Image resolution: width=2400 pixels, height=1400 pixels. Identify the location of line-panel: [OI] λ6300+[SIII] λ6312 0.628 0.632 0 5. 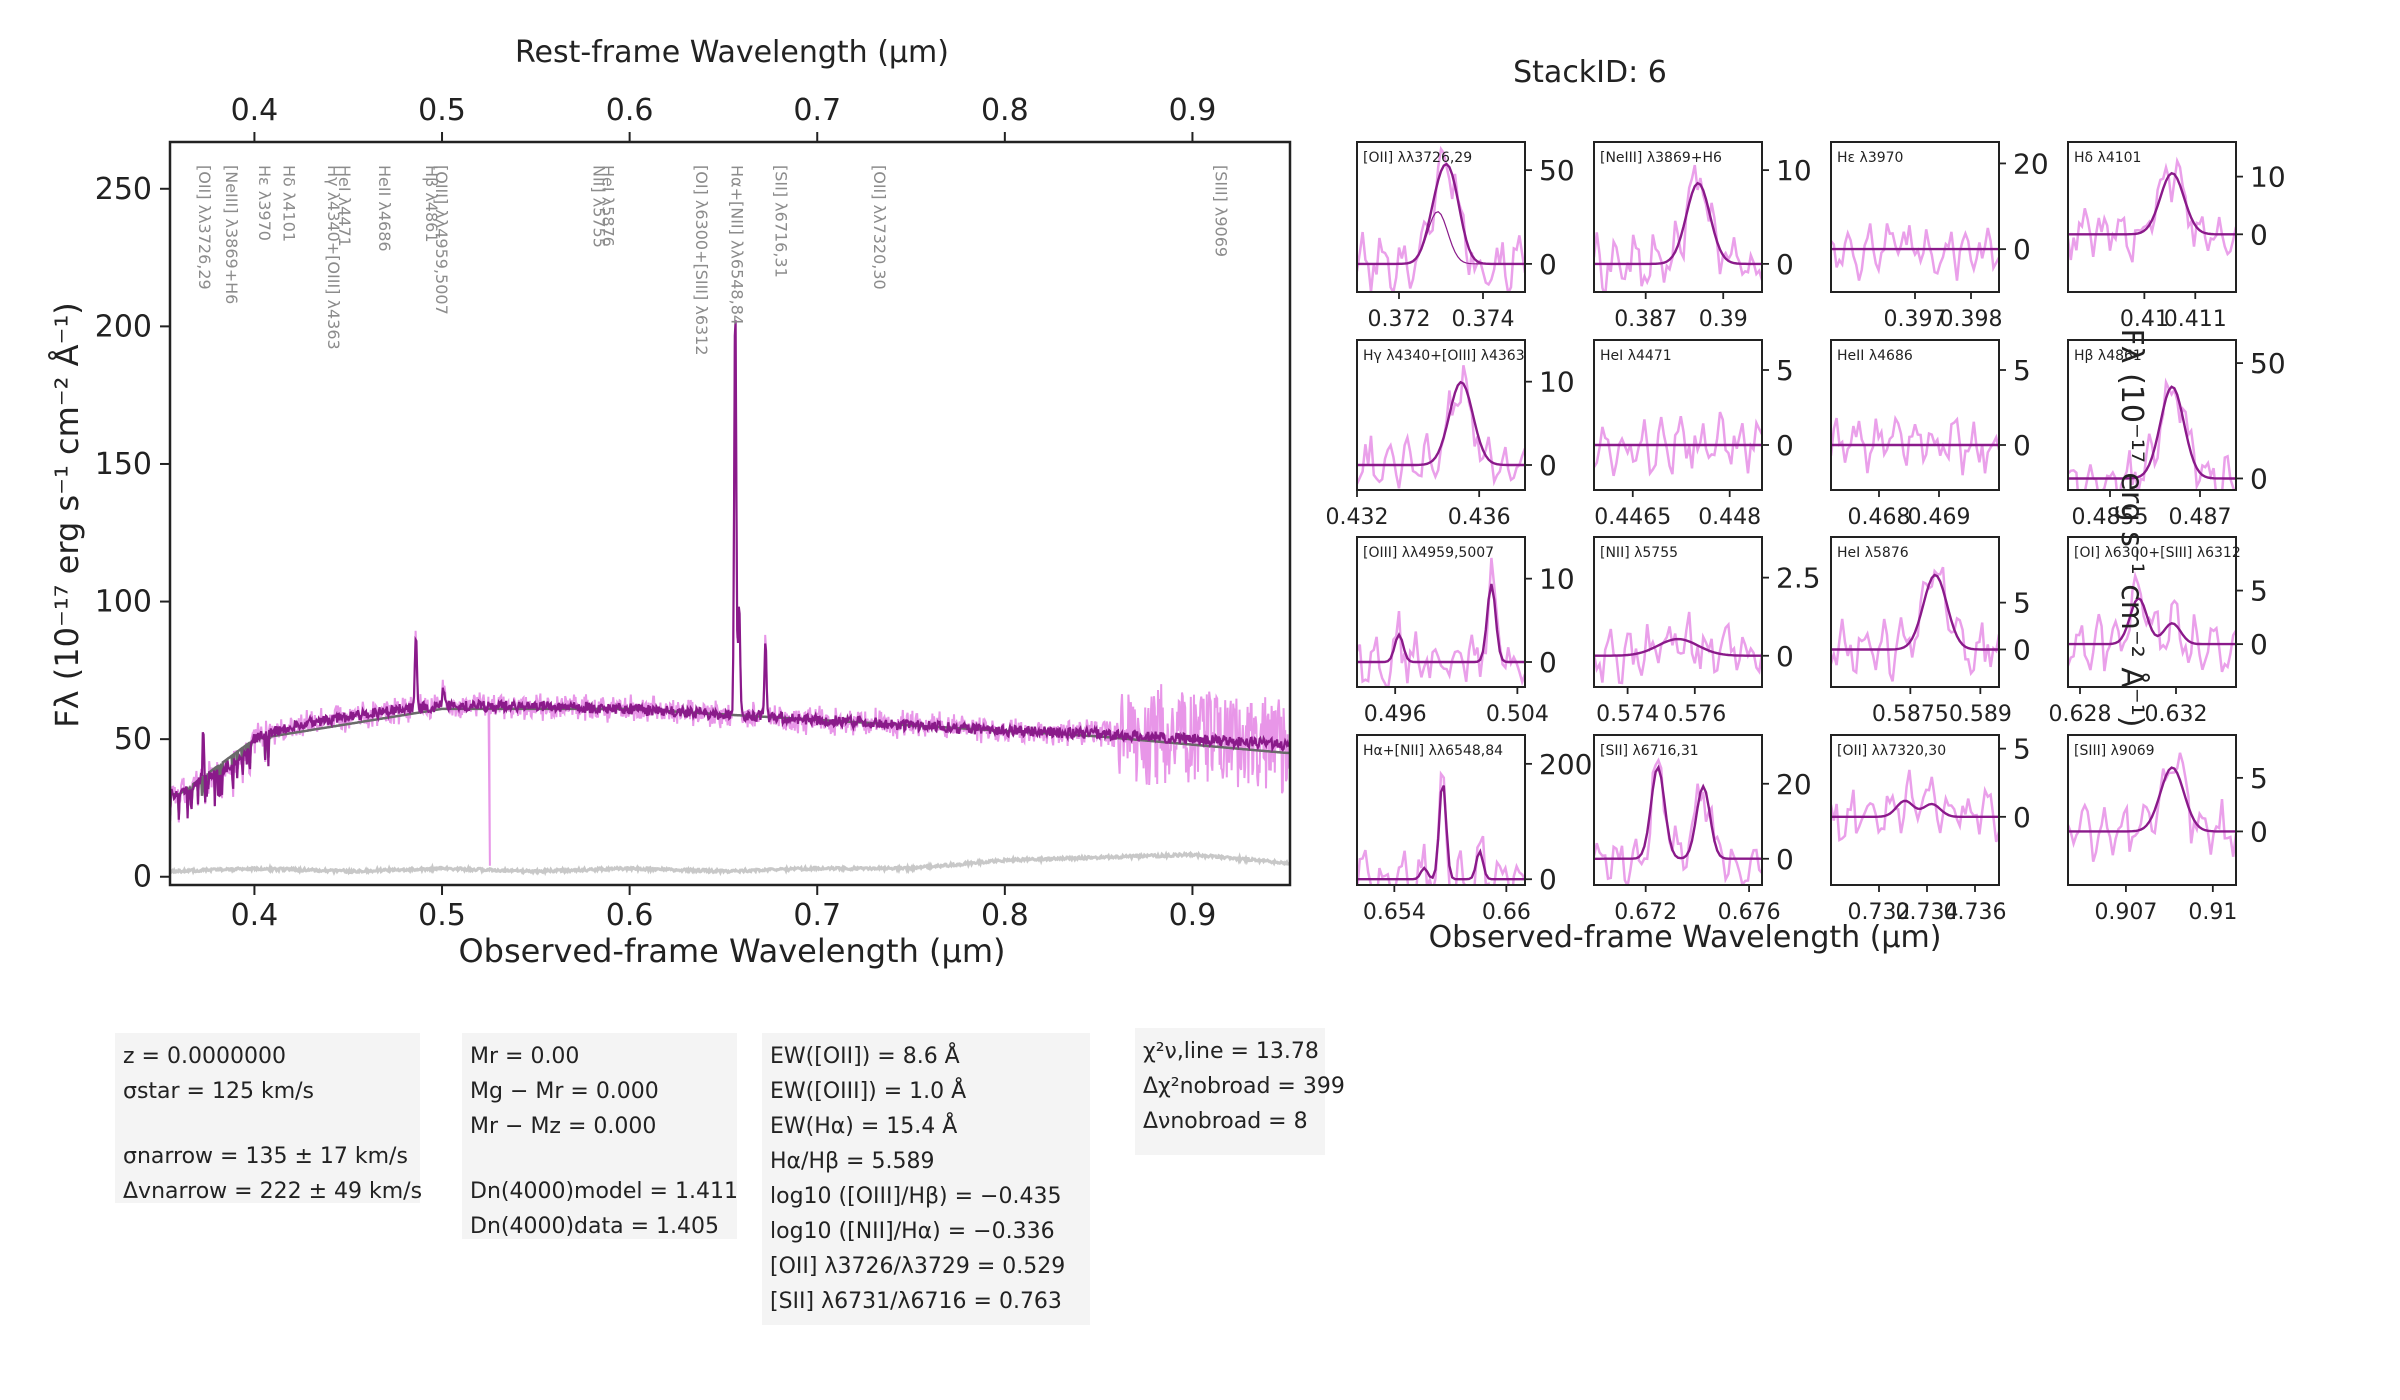
(2158, 631).